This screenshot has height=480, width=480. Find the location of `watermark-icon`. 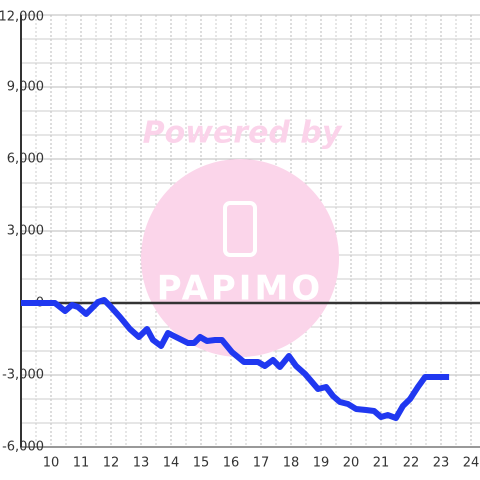

watermark-icon is located at coordinates (240, 229).